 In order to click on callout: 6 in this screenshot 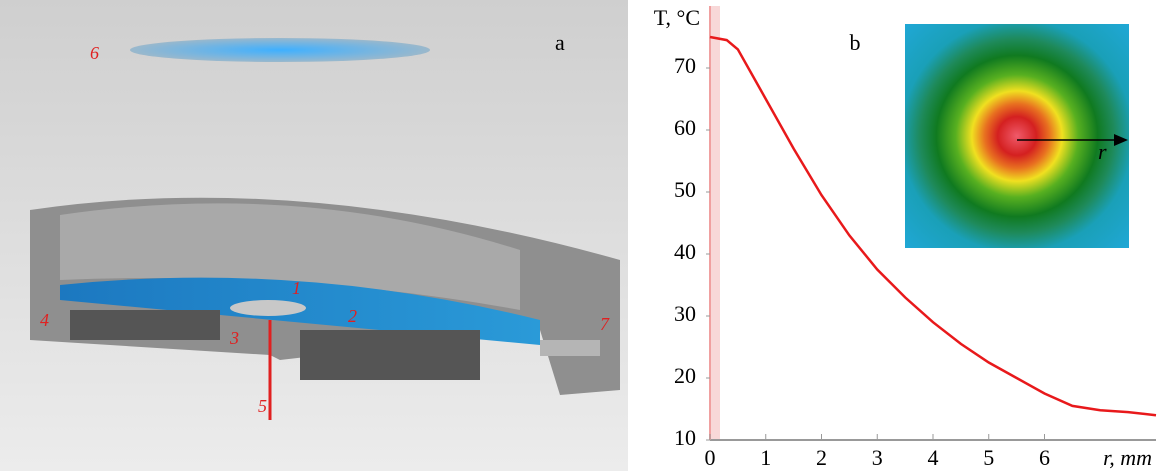, I will do `click(94, 53)`.